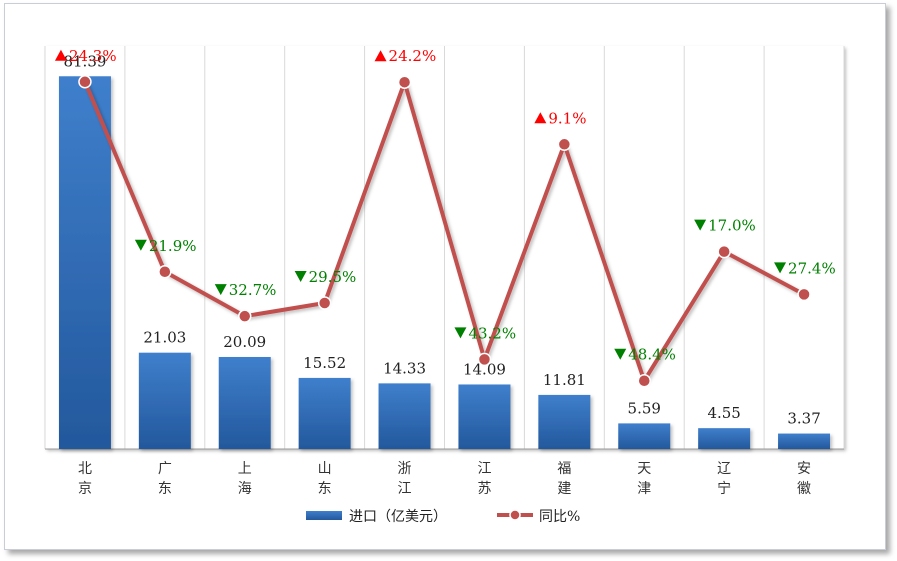 The width and height of the screenshot is (897, 561). I want to click on x-tick-label: 苏, so click(484, 489).